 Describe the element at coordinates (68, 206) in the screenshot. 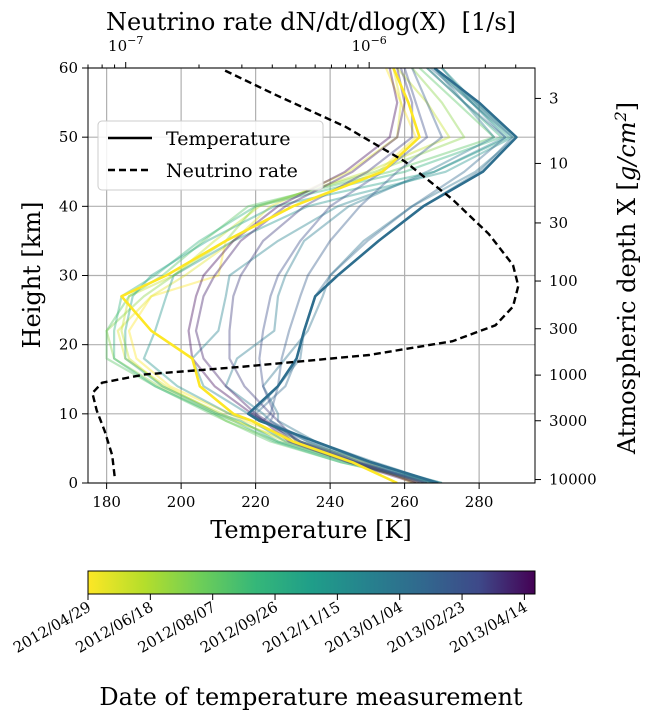

I see `y-tick-label: 40` at that location.